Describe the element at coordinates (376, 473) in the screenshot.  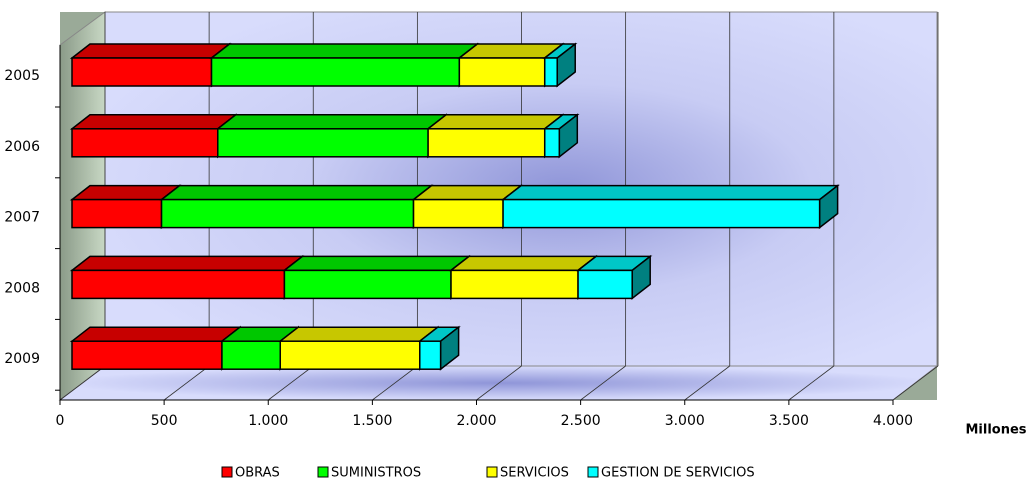
I see `legend-label: SUMINISTROS` at that location.